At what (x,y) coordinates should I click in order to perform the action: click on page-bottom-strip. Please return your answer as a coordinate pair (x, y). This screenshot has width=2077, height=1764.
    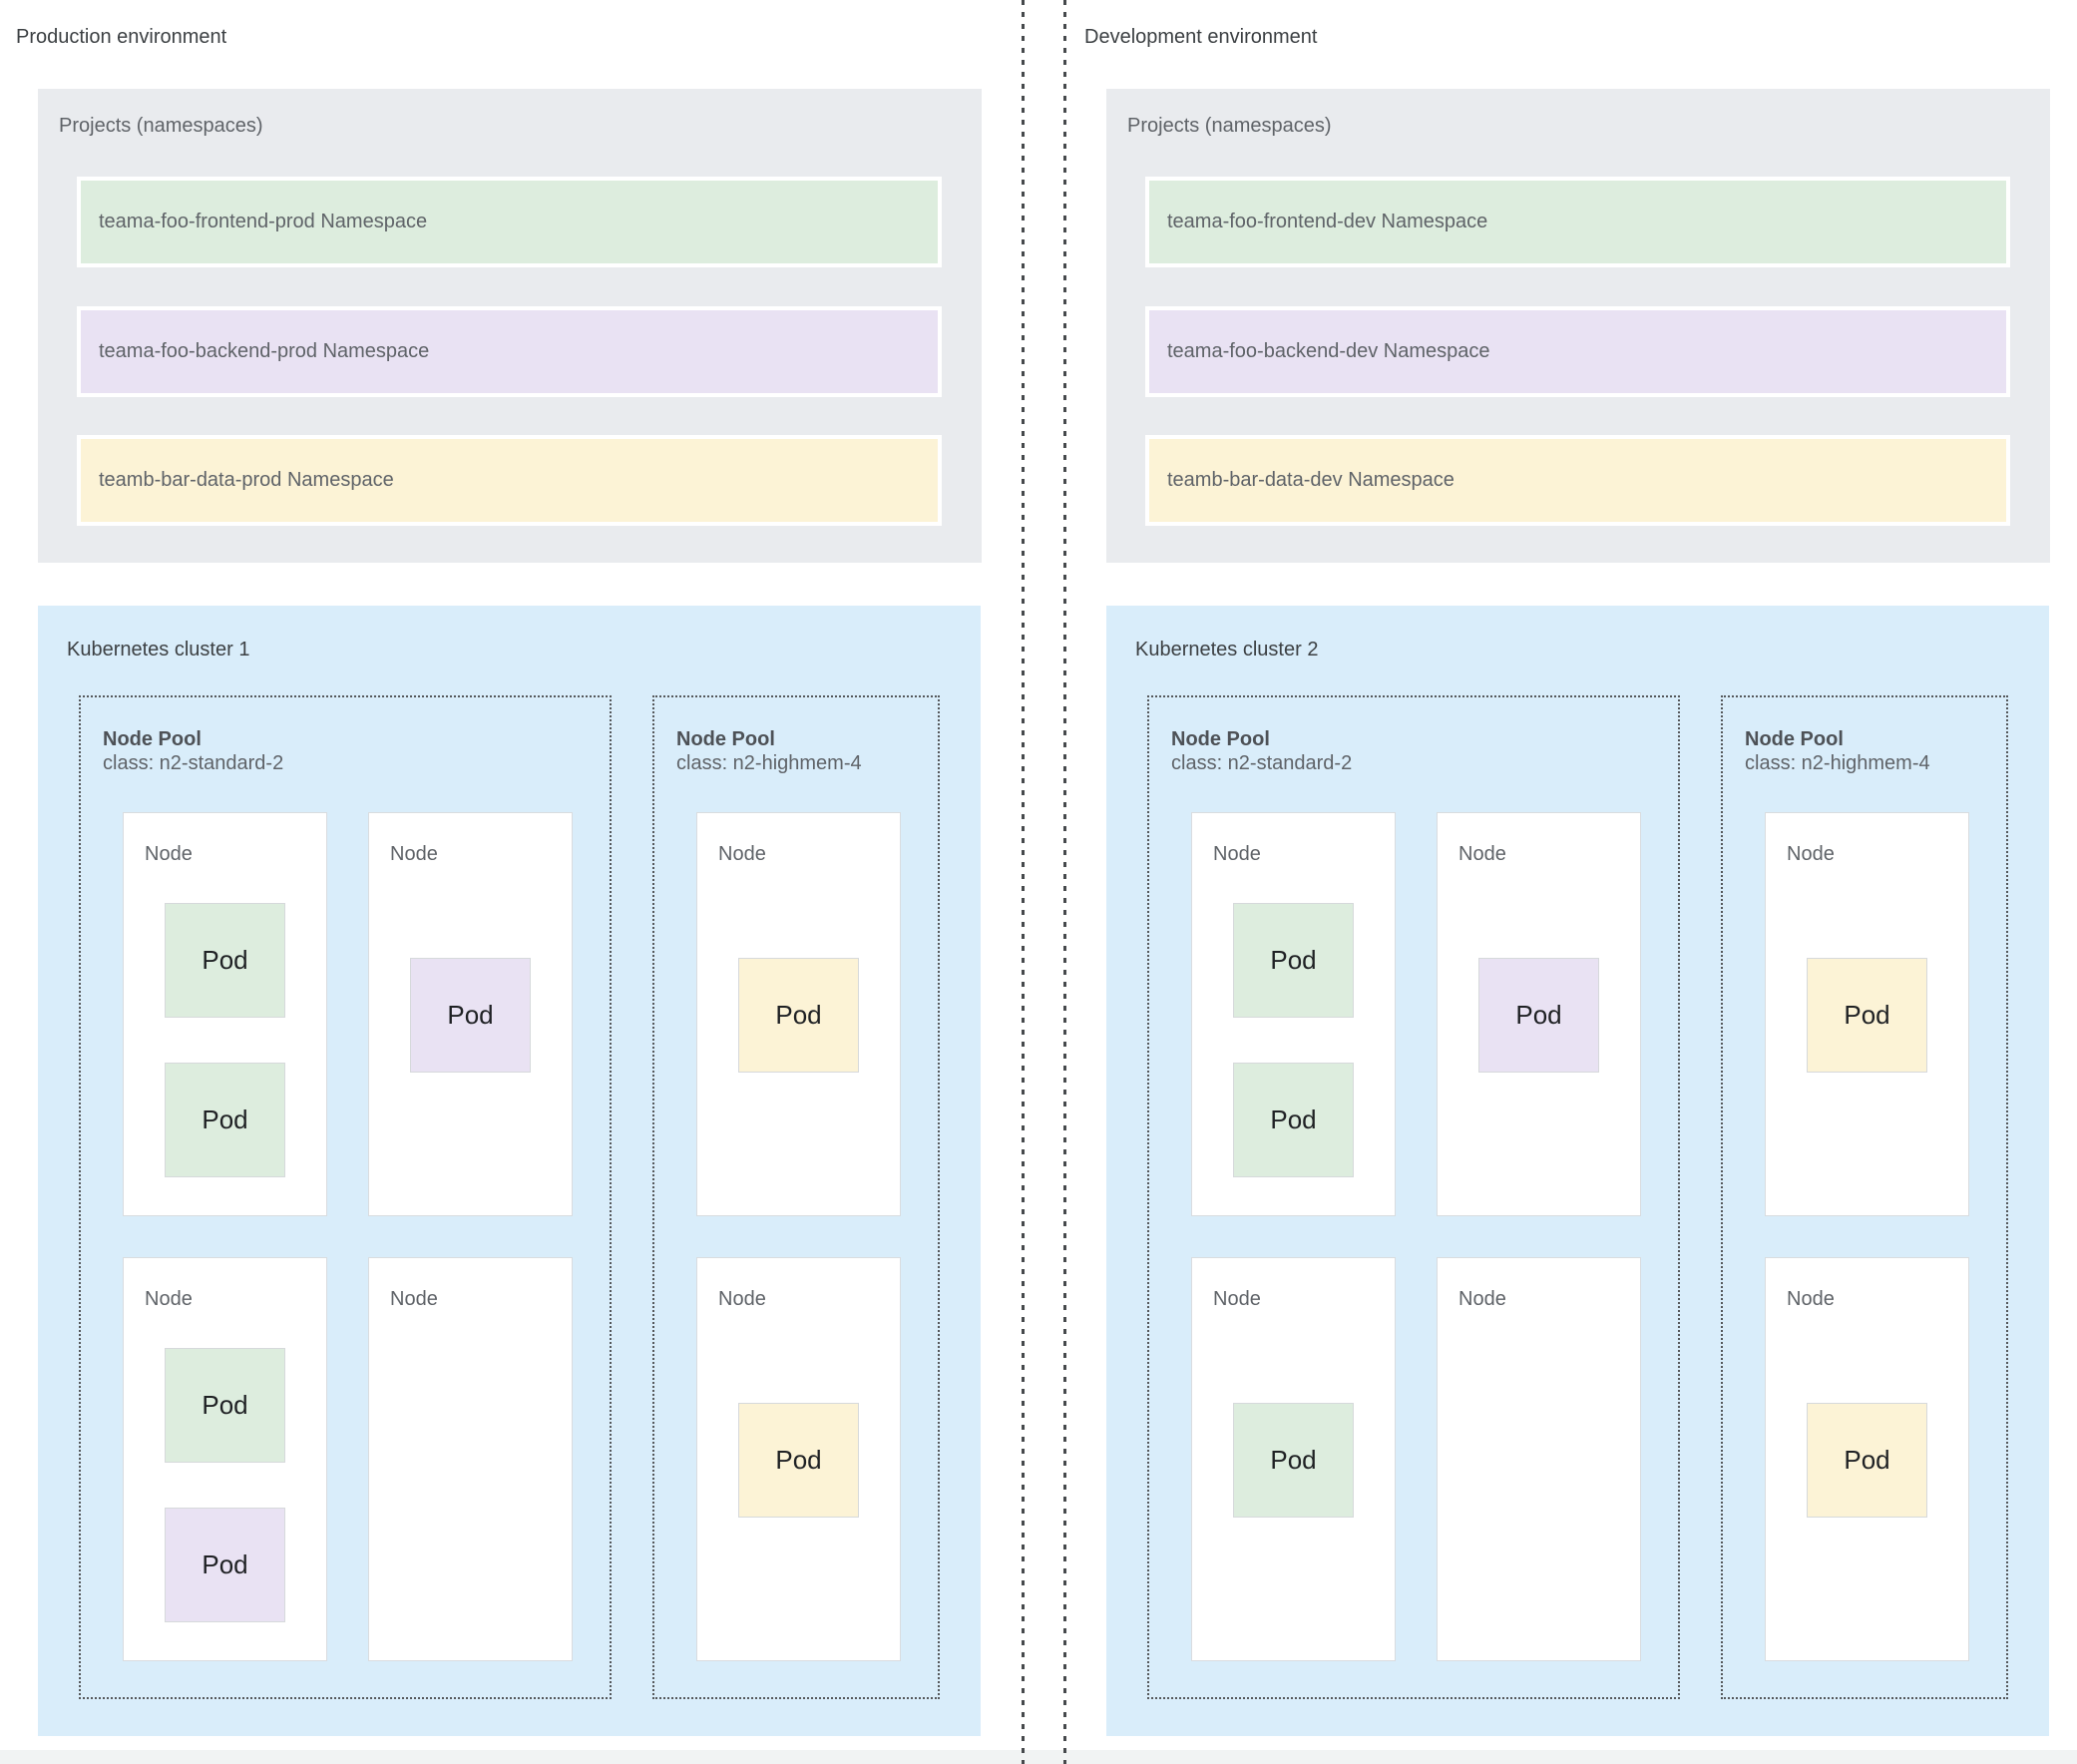
    Looking at the image, I should click on (1038, 1757).